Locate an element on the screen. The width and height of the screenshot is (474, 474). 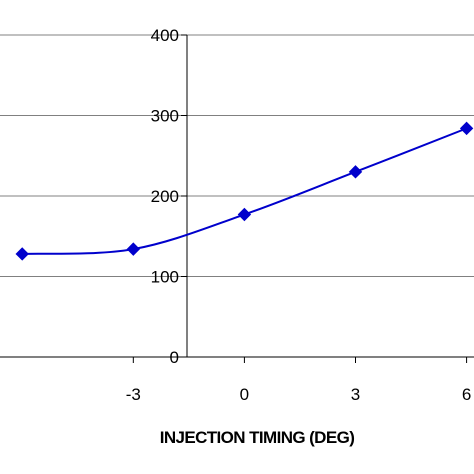
x-tick-label: 0 is located at coordinates (244, 394).